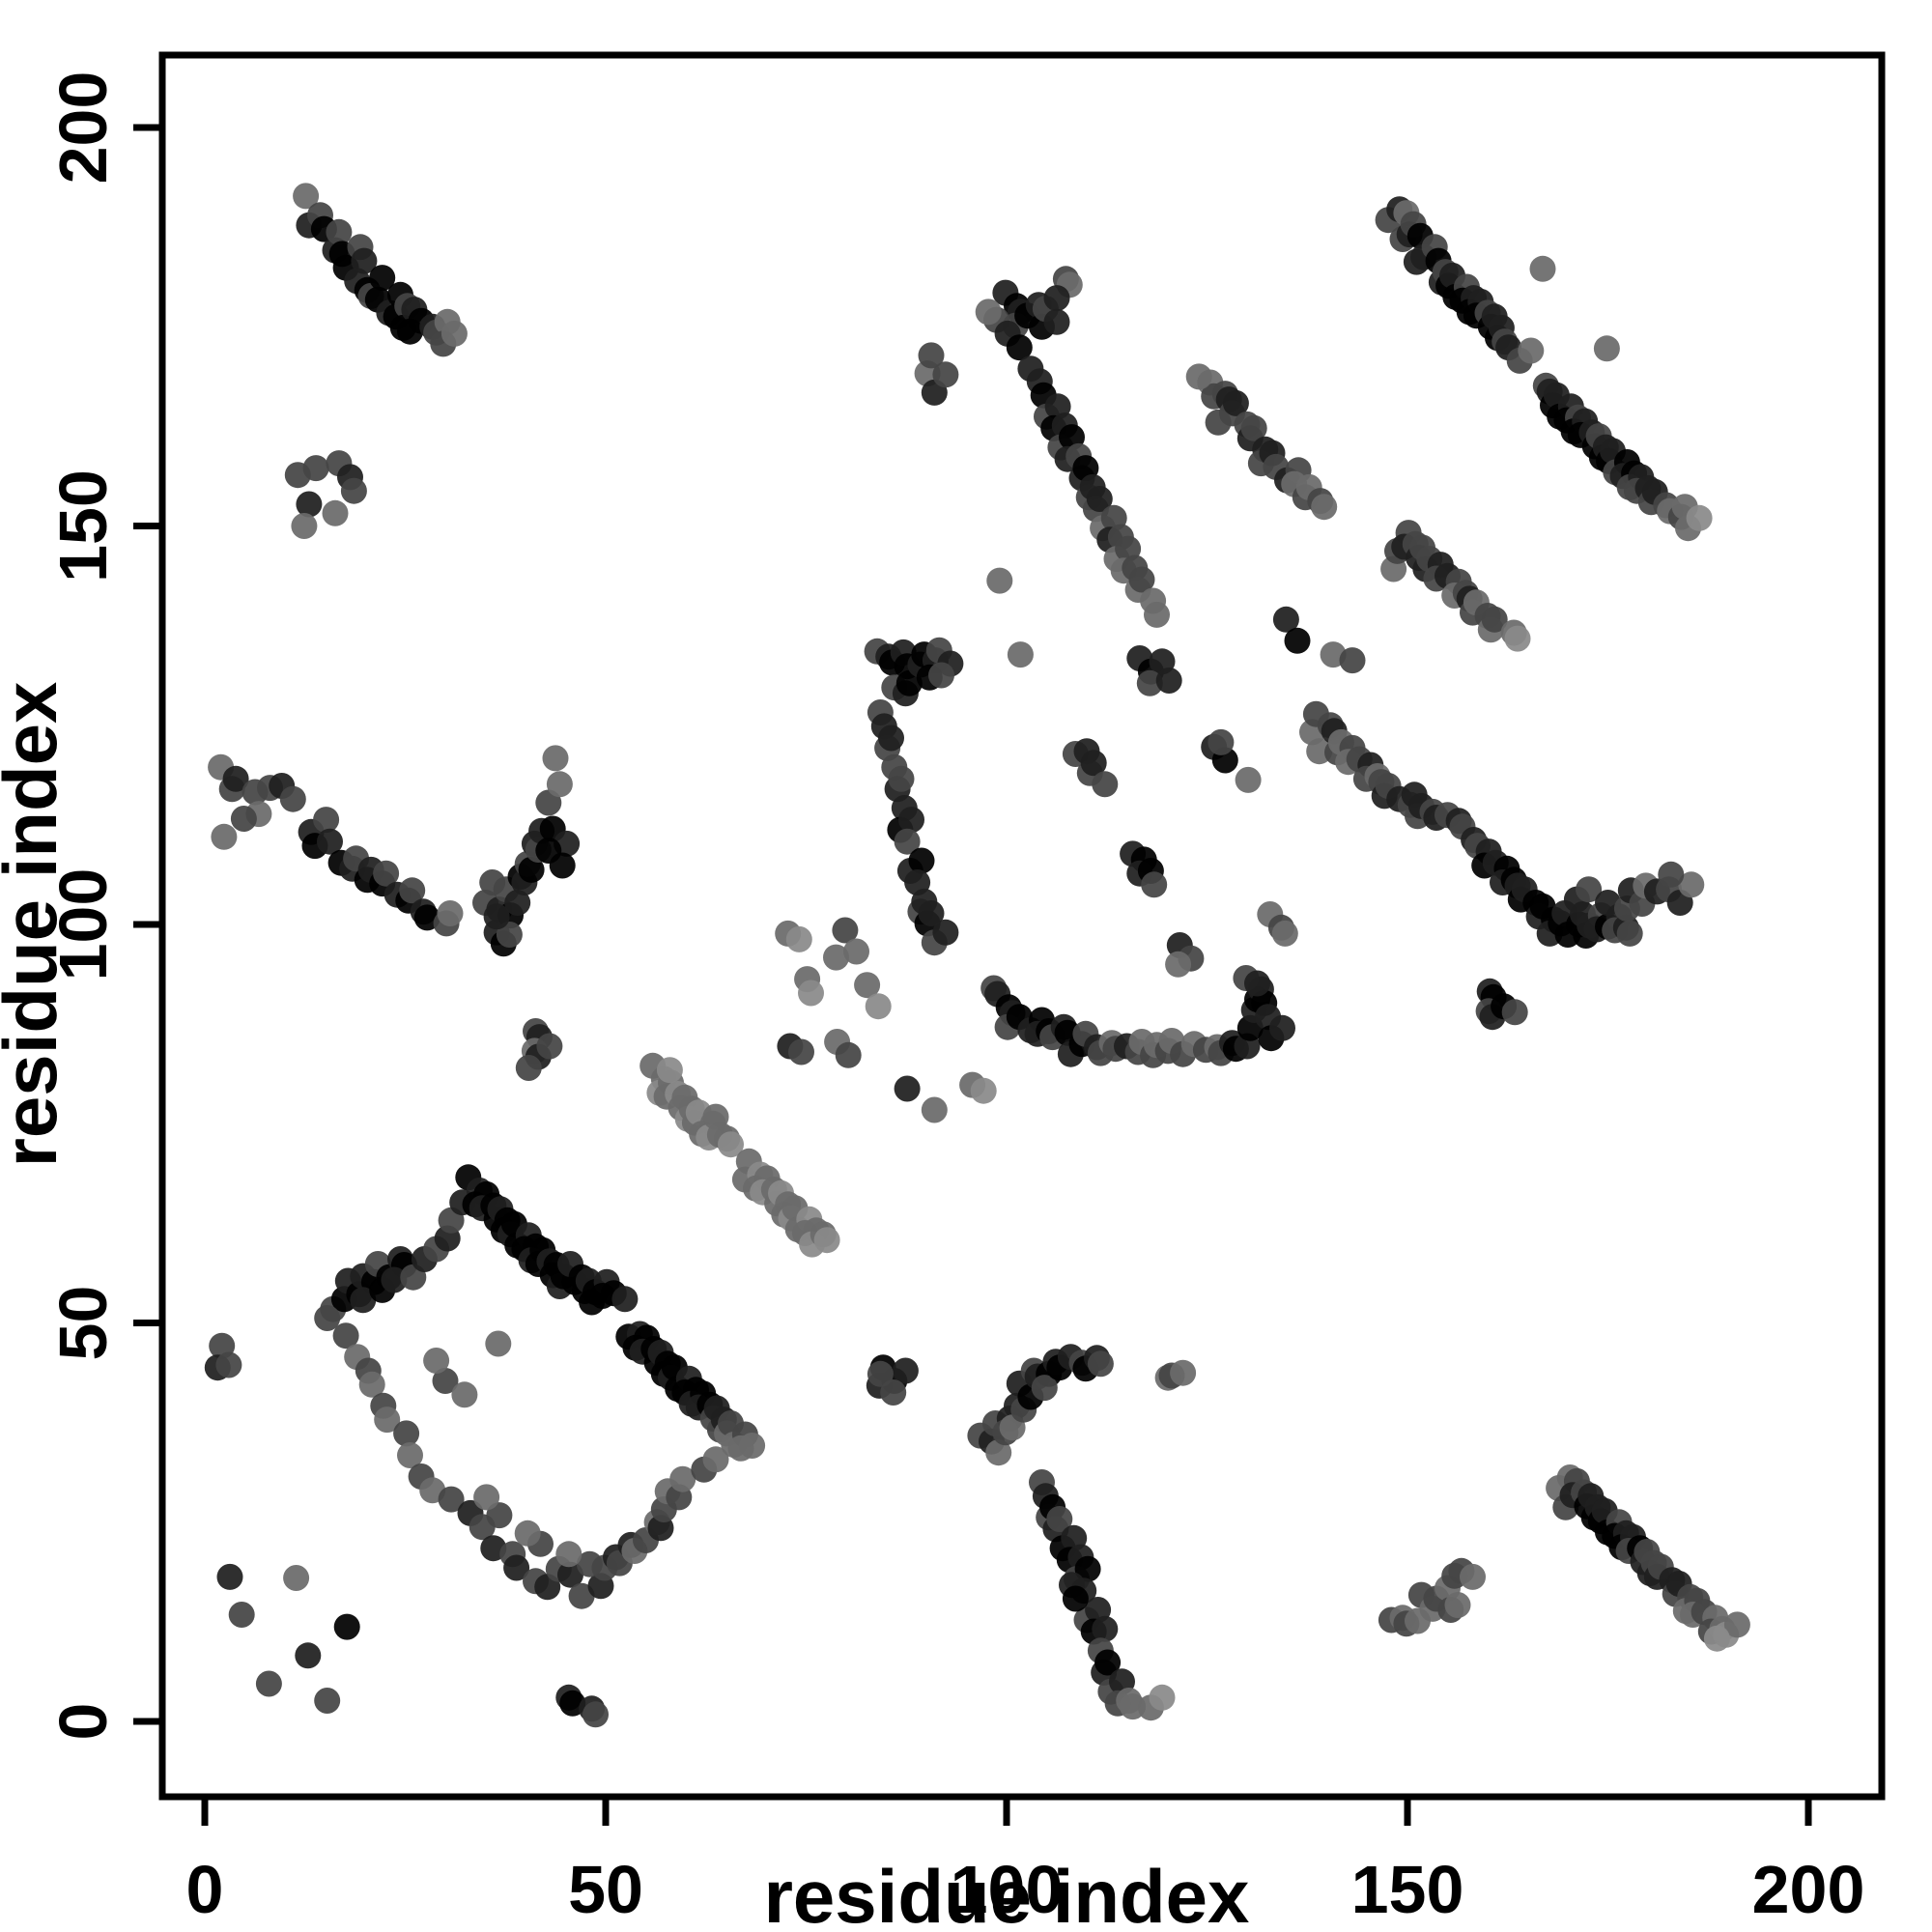 Image resolution: width=1932 pixels, height=1932 pixels. Describe the element at coordinates (205, 1889) in the screenshot. I see `x-tick-label: 0` at that location.